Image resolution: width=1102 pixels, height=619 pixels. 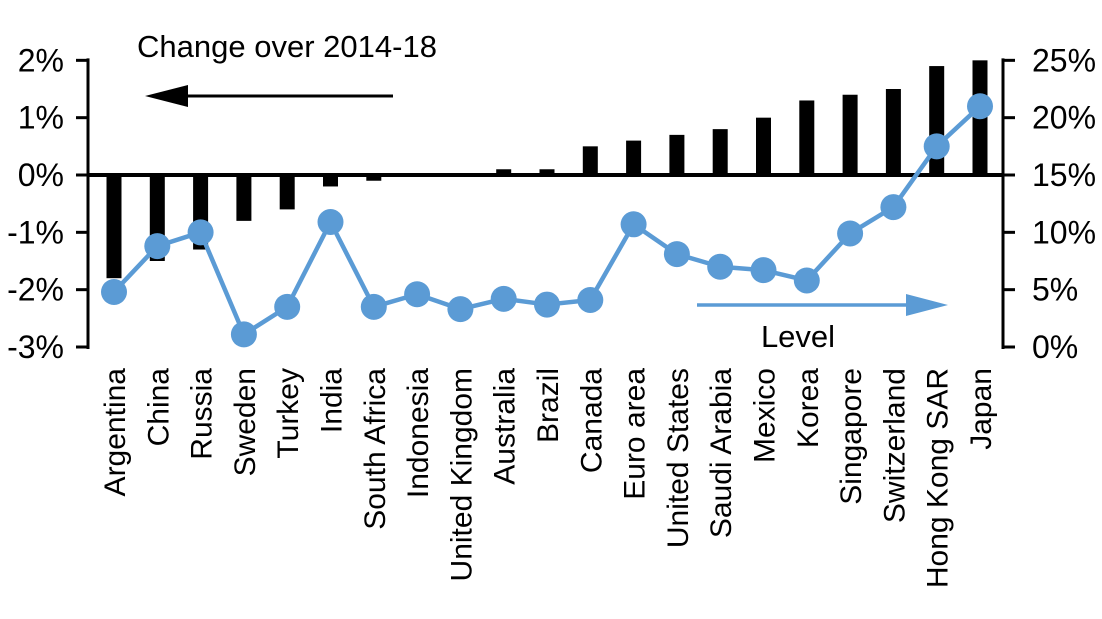 I want to click on category-label-Japan: Japan, so click(x=981, y=409).